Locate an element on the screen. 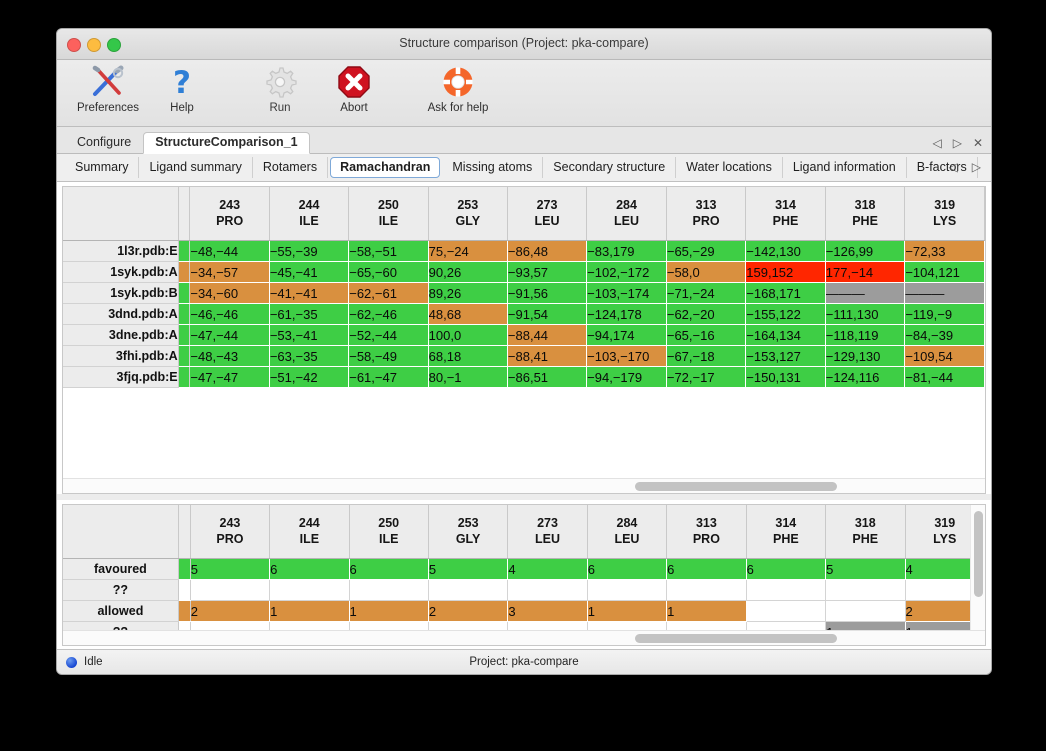  data-cell: −47,−47 is located at coordinates (229, 377).